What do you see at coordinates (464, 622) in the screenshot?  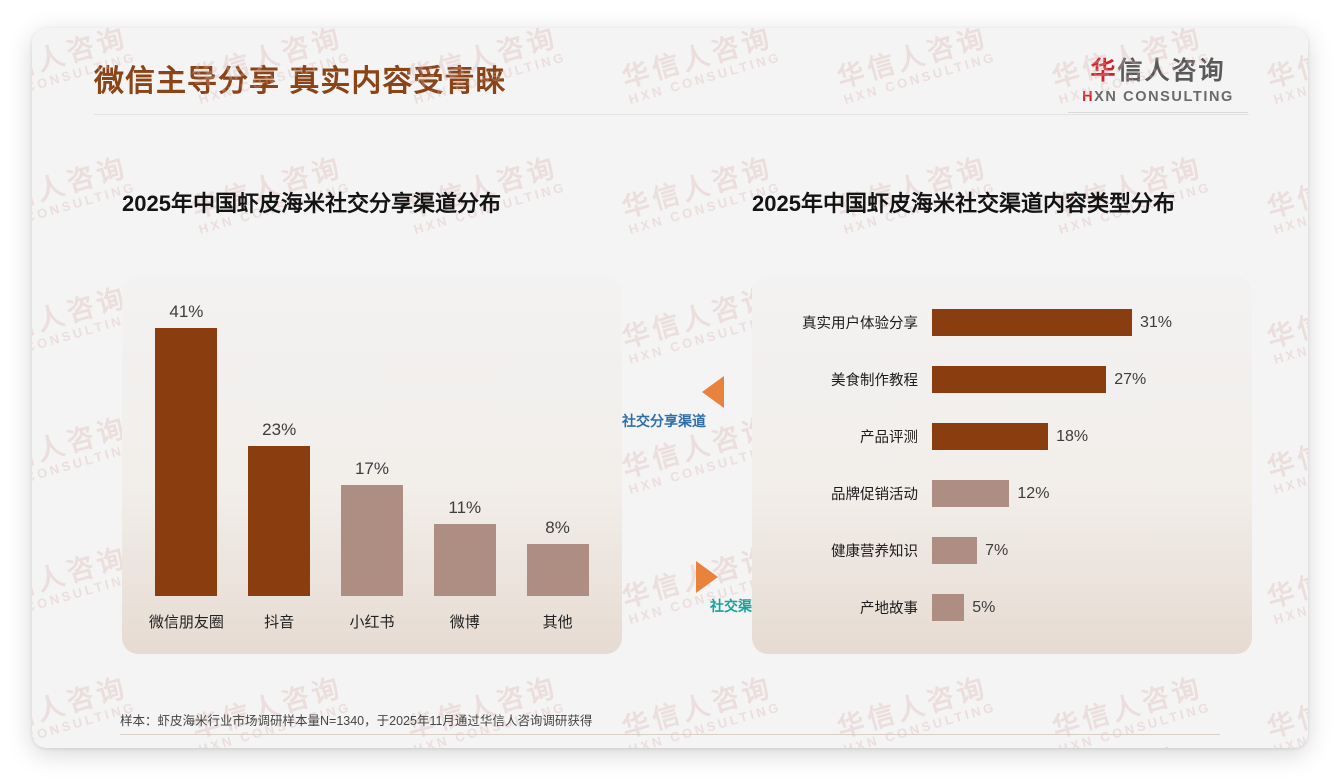 I see `bar-category-label: 微博` at bounding box center [464, 622].